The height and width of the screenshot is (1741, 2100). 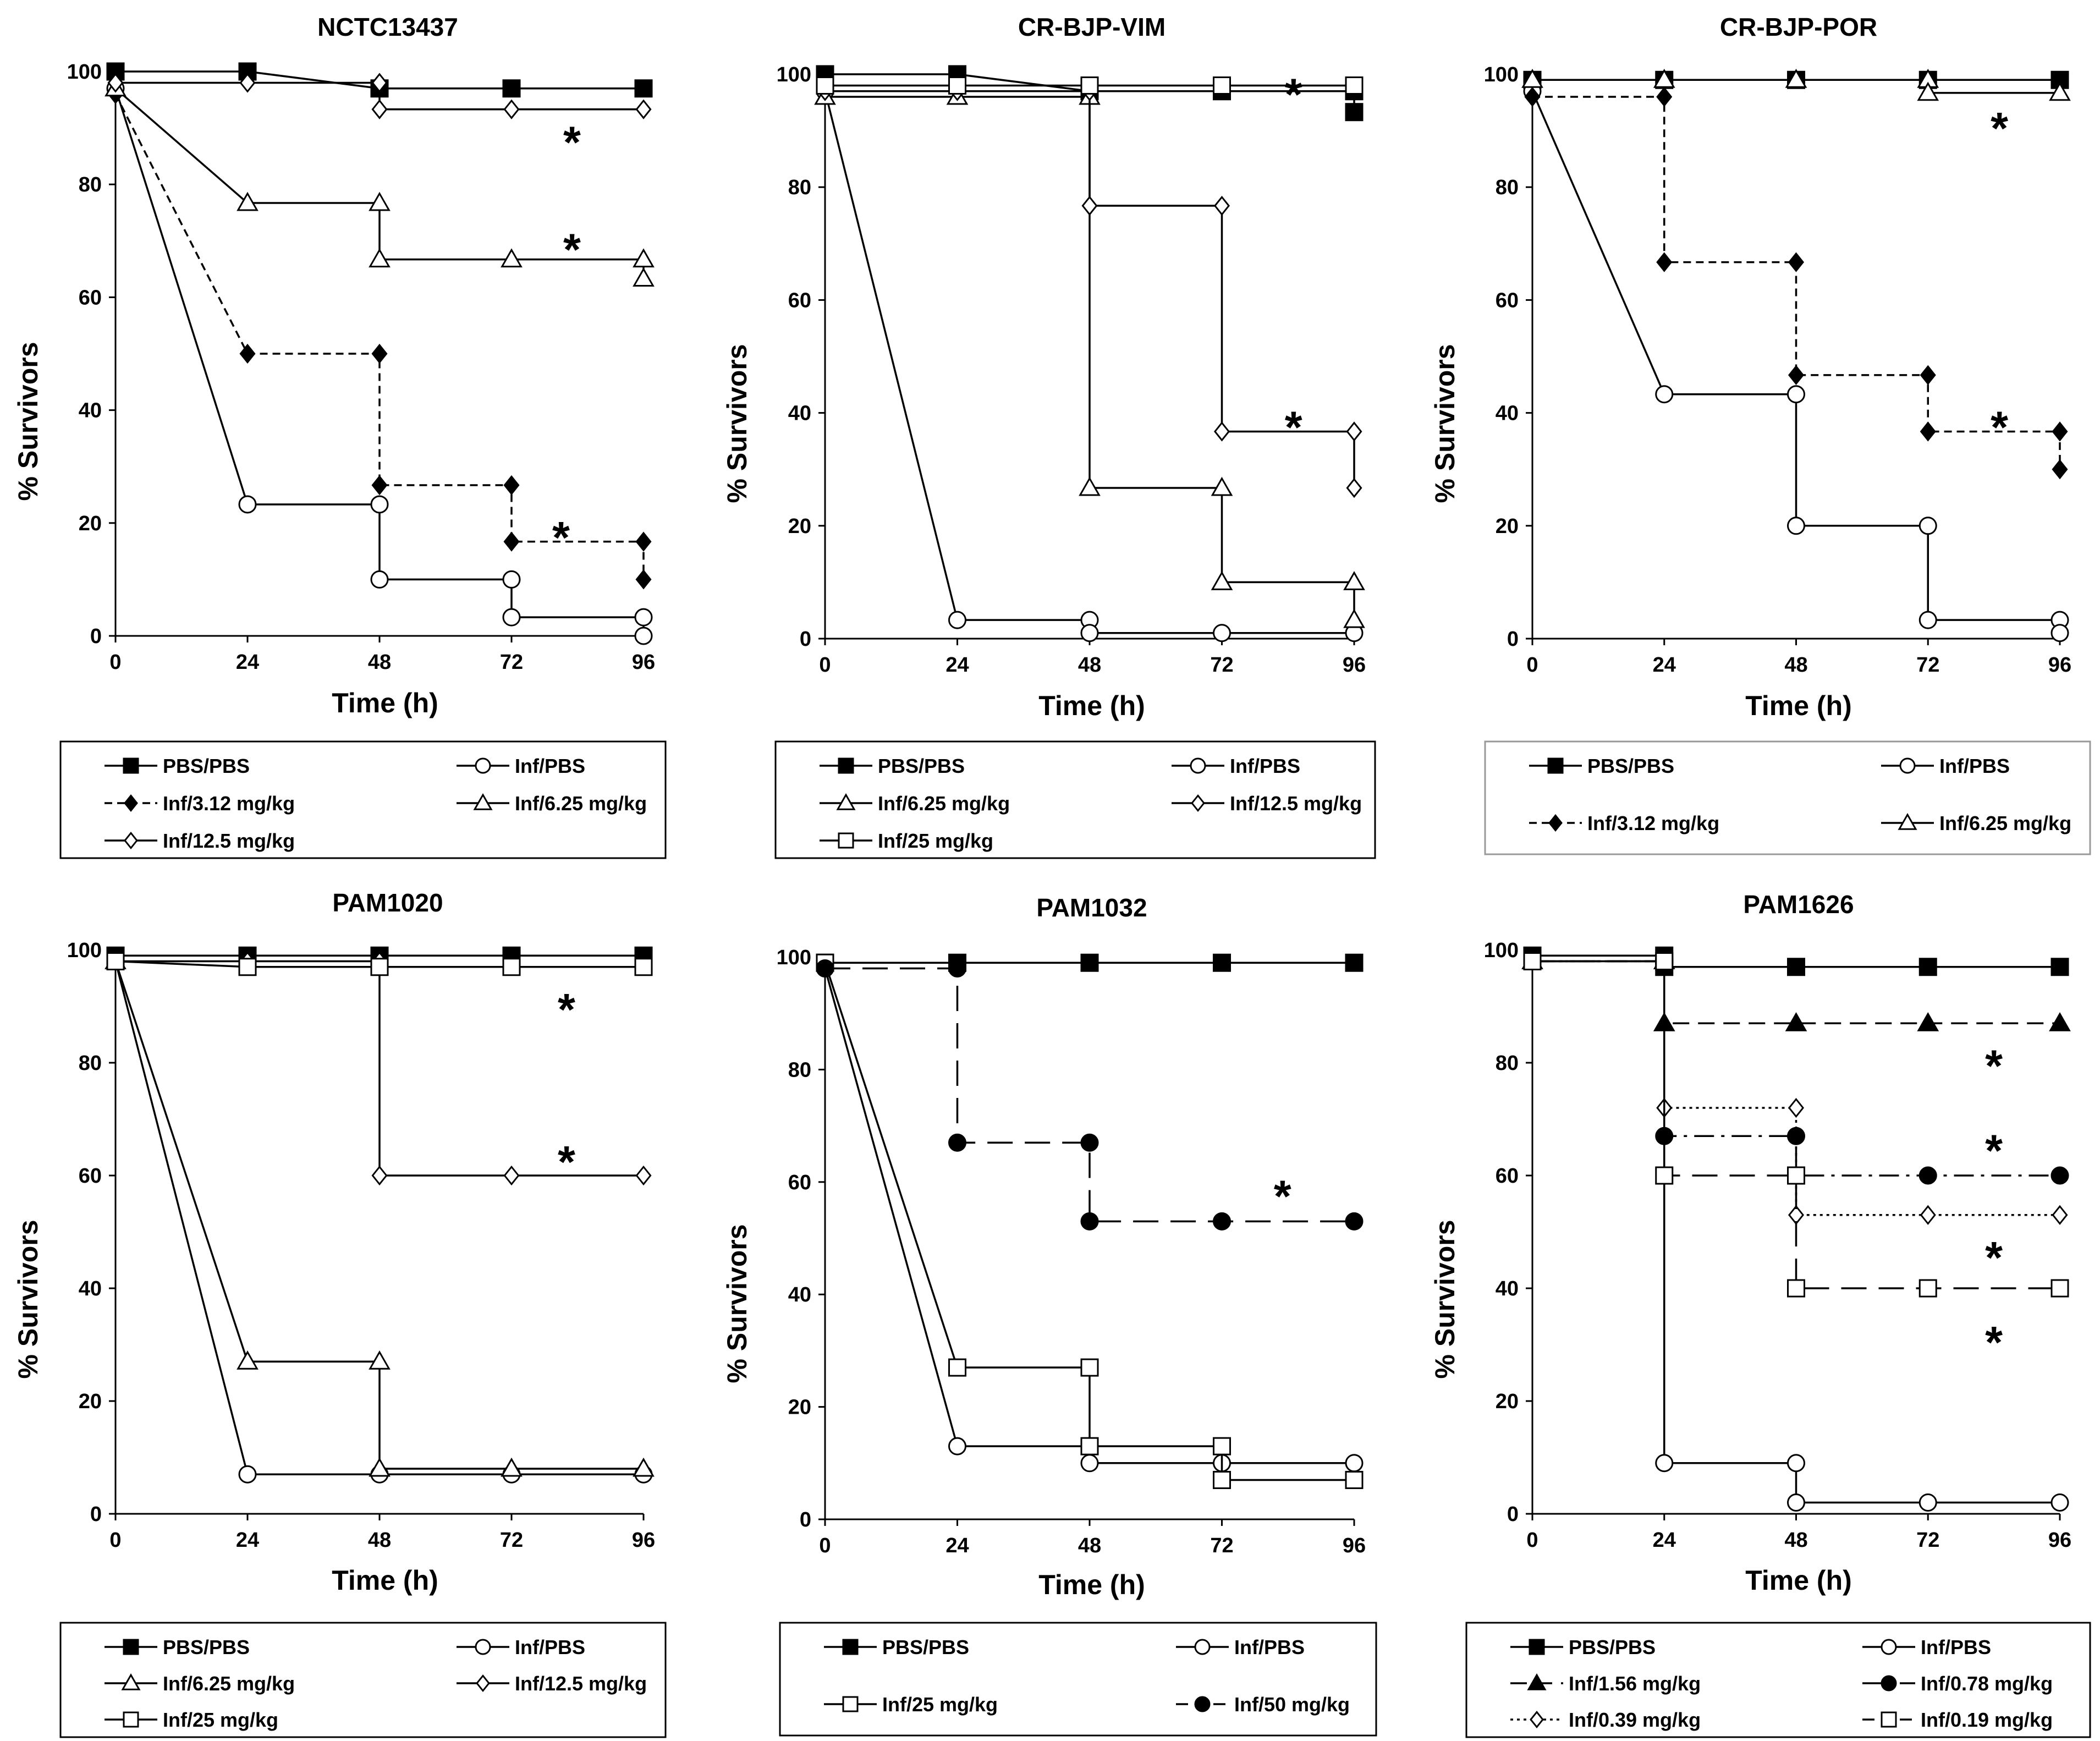 What do you see at coordinates (1605, 1720) in the screenshot?
I see `legend-entry: Inf/0.39 mg/kg` at bounding box center [1605, 1720].